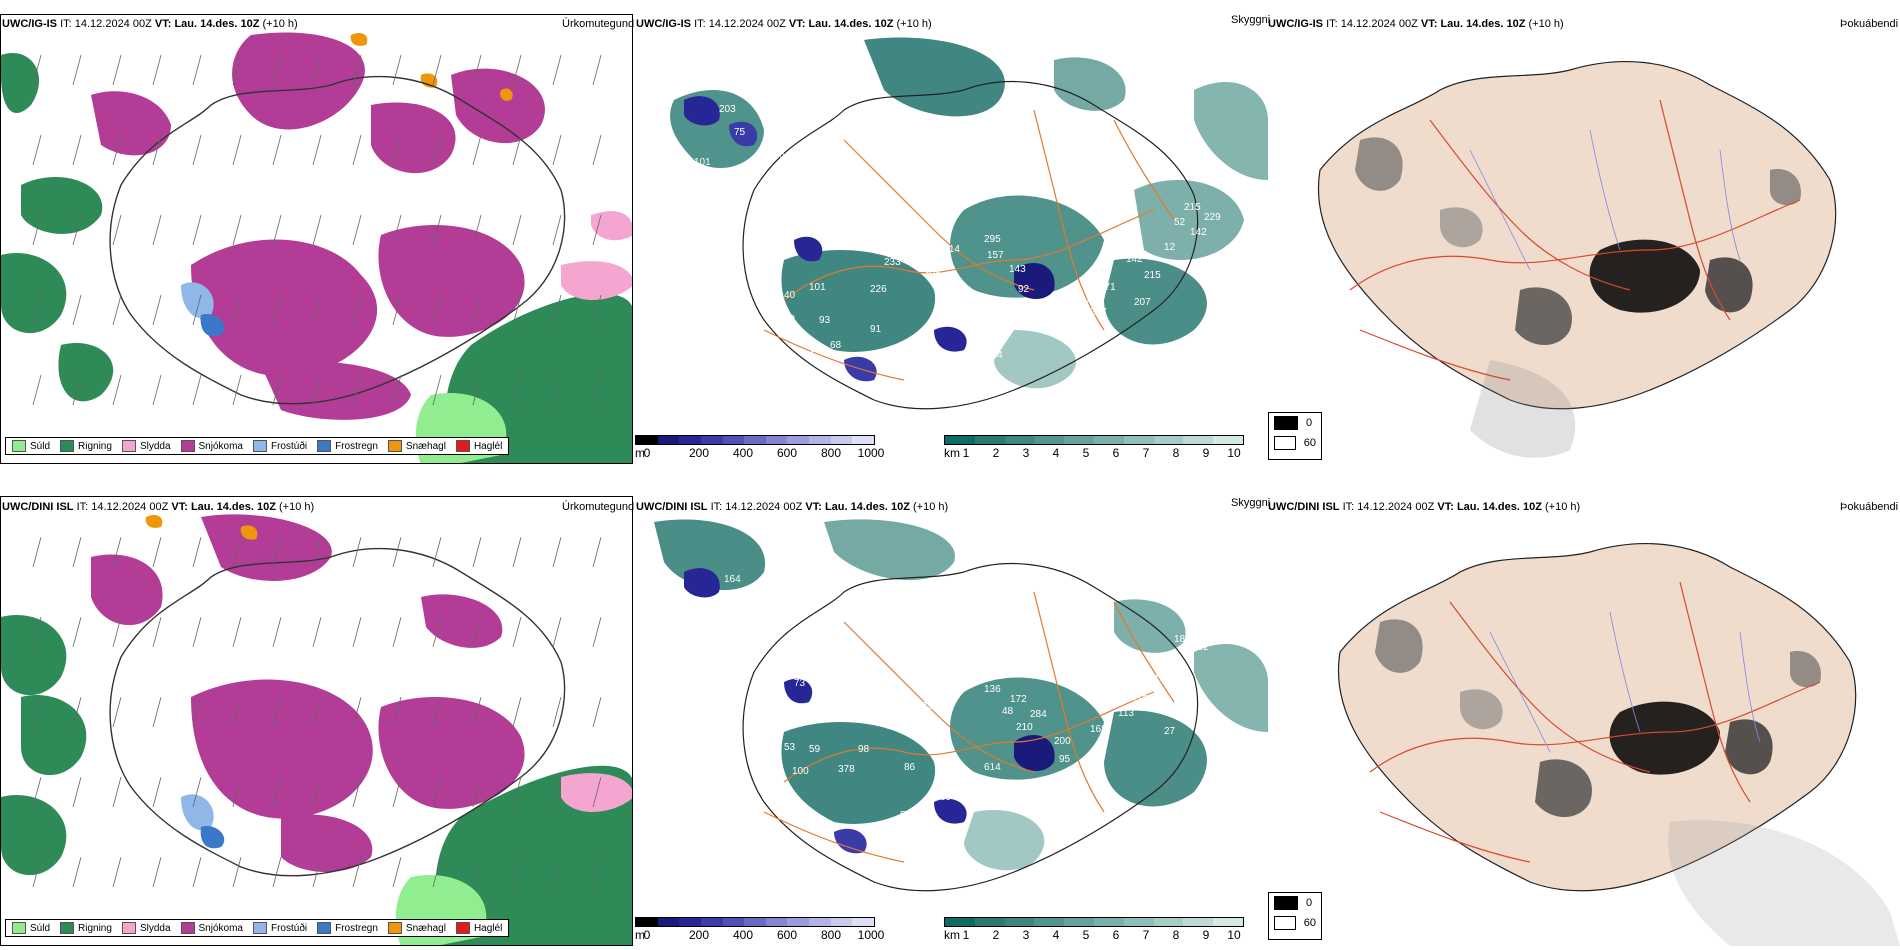  What do you see at coordinates (742, 593) in the screenshot?
I see `station-value: 209` at bounding box center [742, 593].